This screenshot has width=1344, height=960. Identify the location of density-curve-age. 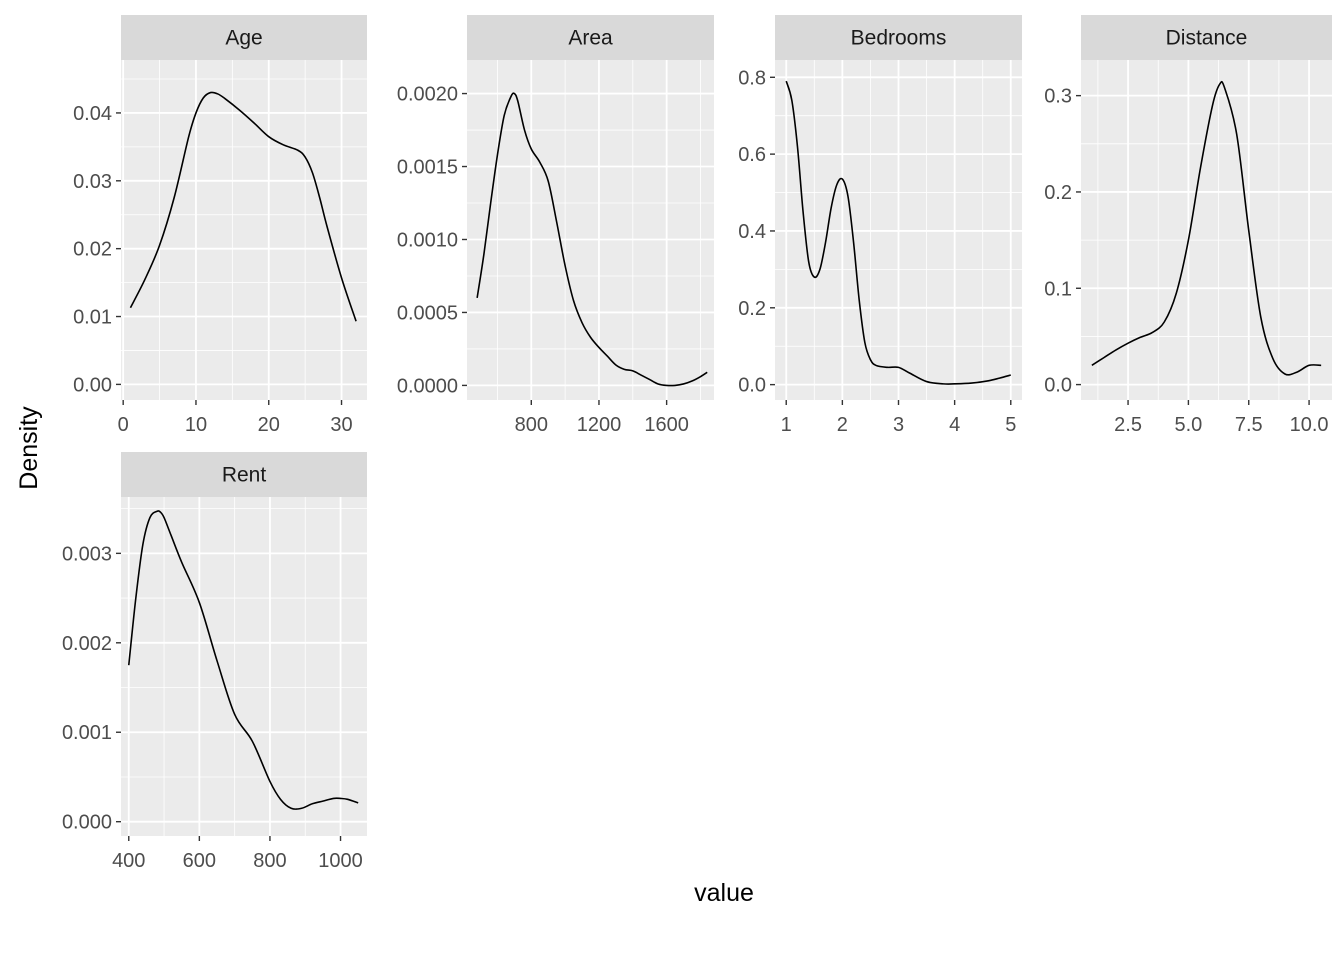
(243, 206).